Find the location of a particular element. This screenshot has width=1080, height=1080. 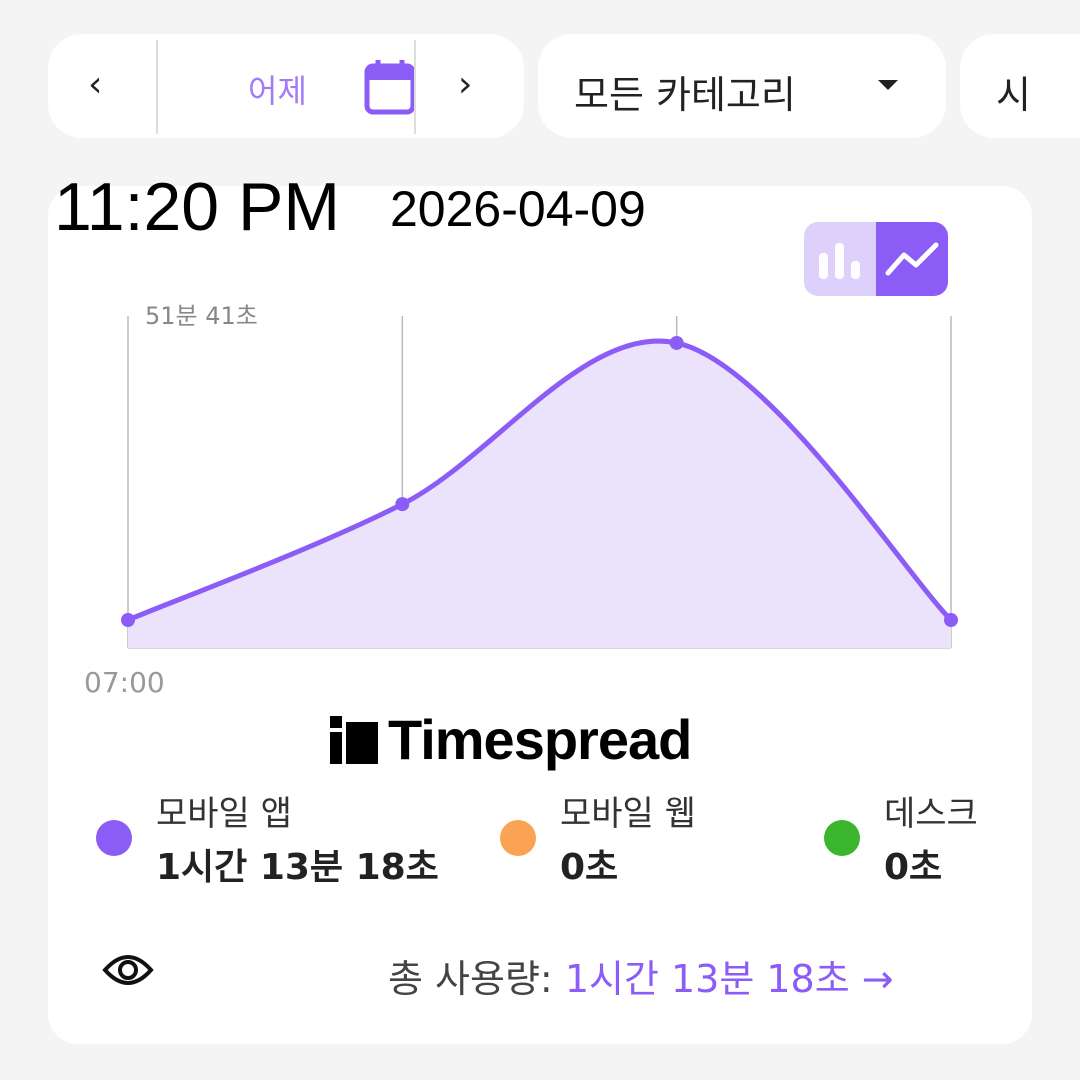

watermark-text: Timespread is located at coordinates (540, 739).